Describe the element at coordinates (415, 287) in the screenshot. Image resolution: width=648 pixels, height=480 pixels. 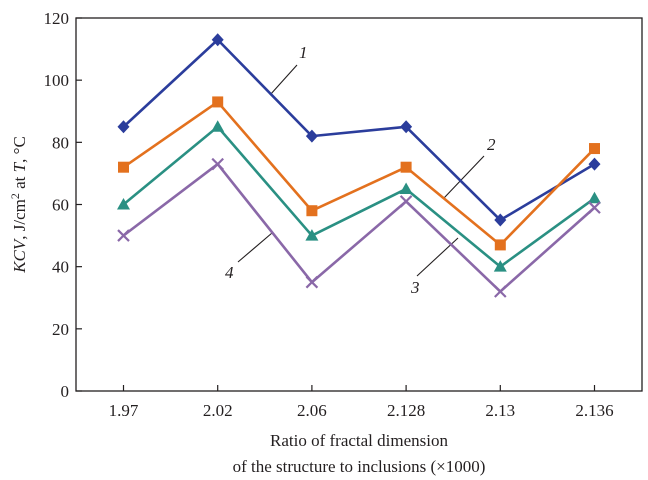
I see `curve-label-3: 3` at that location.